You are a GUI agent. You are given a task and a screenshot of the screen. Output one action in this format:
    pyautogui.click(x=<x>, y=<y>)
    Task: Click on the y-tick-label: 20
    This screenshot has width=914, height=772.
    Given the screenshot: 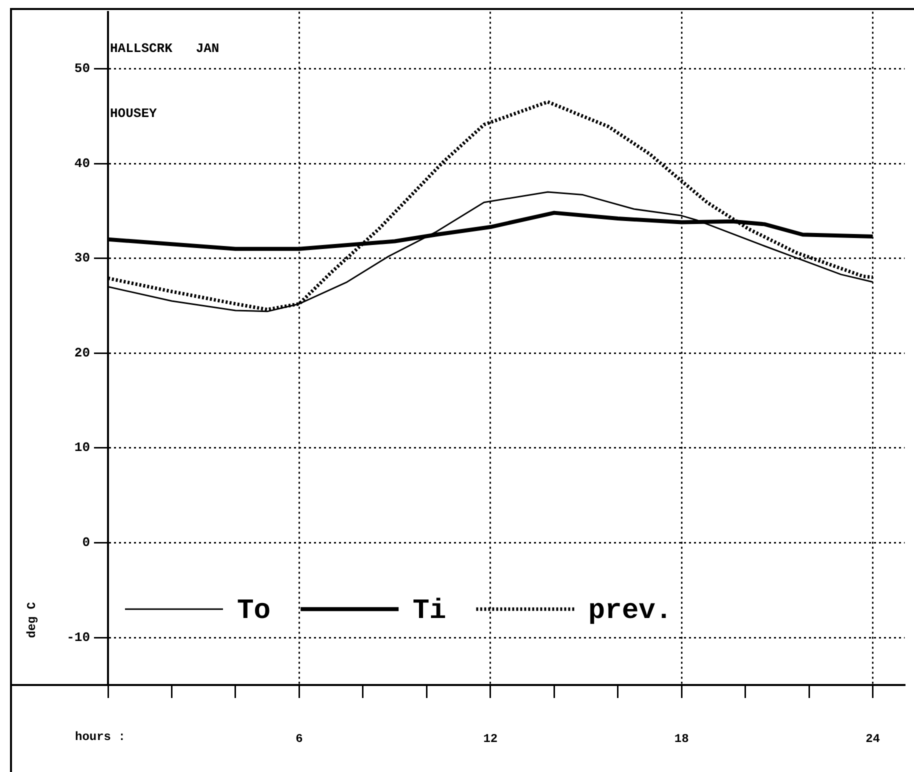 What is the action you would take?
    pyautogui.click(x=82, y=352)
    